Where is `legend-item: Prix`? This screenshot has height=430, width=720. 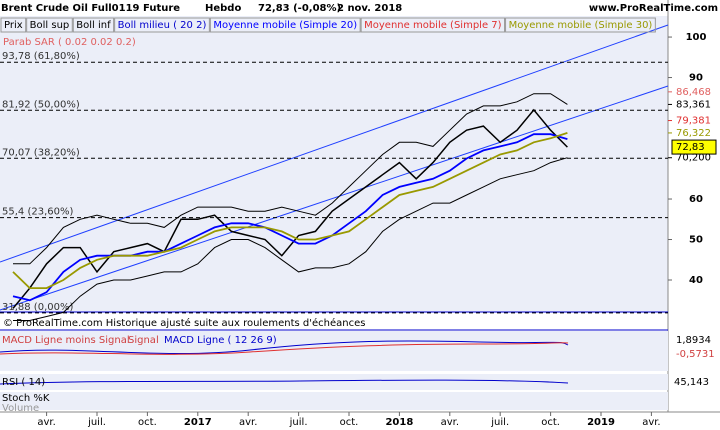
legend-item: Prix is located at coordinates (13, 25).